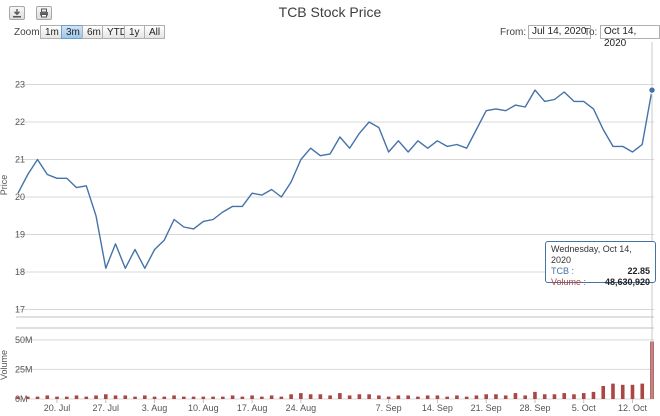 The height and width of the screenshot is (416, 660). Describe the element at coordinates (20, 197) in the screenshot. I see `price-tick-label: 20` at that location.